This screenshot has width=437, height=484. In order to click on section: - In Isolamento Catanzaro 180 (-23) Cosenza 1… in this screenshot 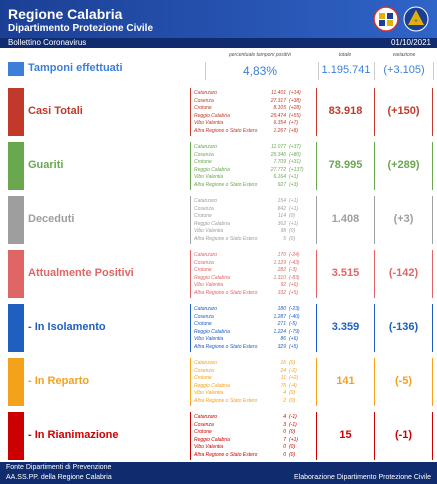, I will do `click(218, 328)`.